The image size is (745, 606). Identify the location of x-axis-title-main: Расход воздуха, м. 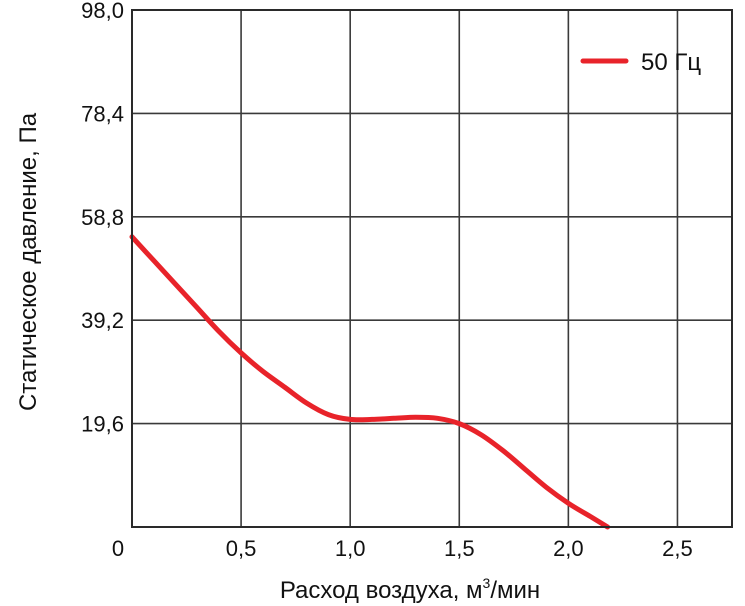
(381, 590).